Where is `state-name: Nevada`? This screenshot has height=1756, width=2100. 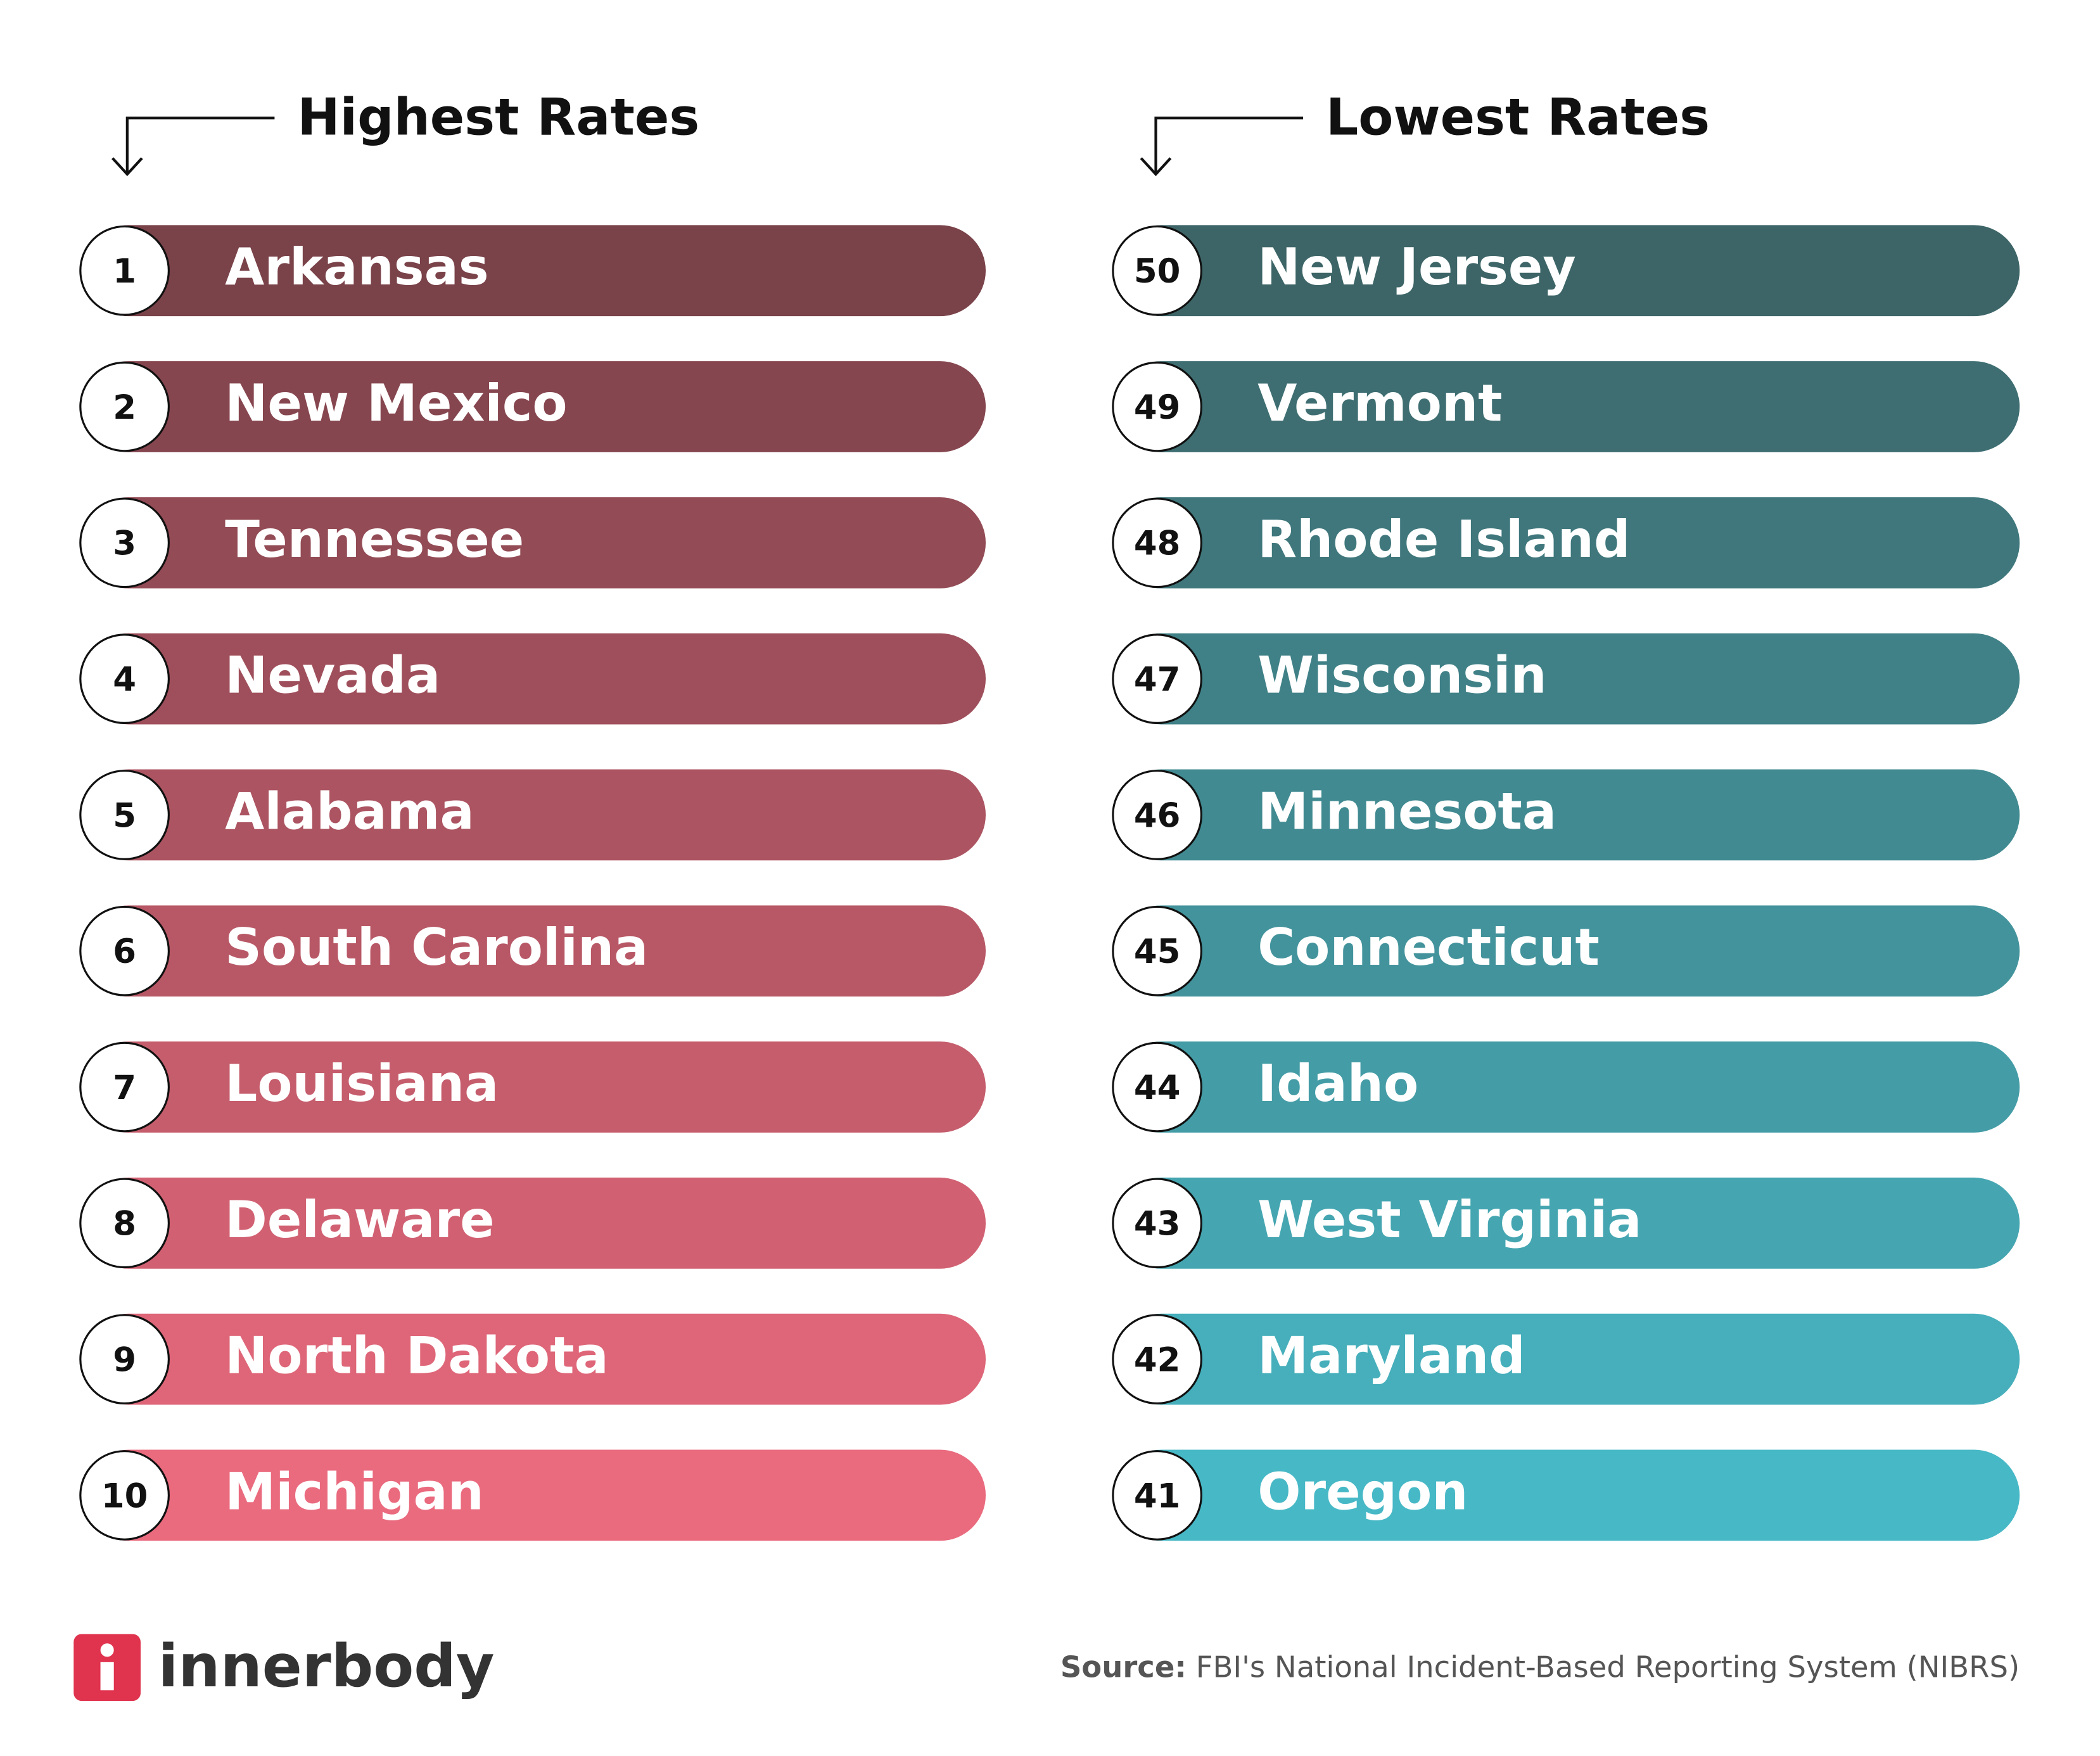 state-name: Nevada is located at coordinates (332, 675).